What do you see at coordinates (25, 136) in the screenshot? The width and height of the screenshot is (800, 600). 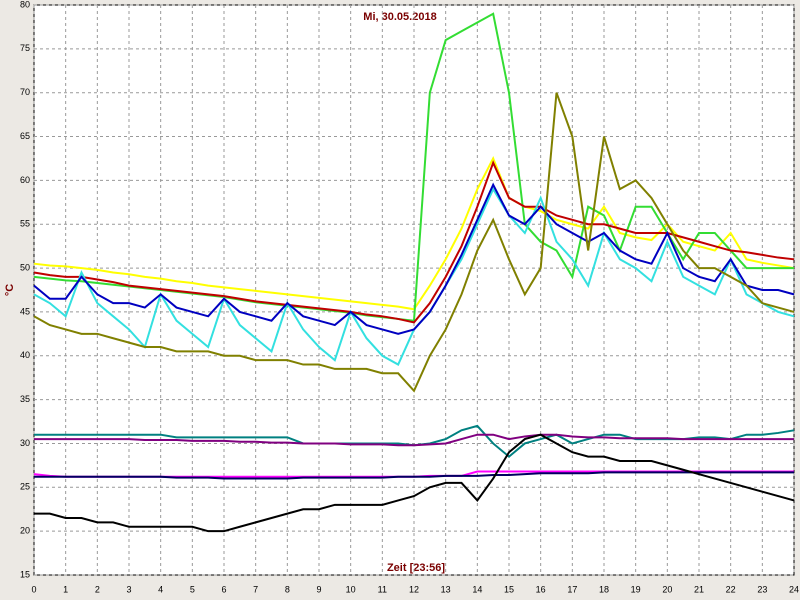 I see `y-tick-label: 65` at bounding box center [25, 136].